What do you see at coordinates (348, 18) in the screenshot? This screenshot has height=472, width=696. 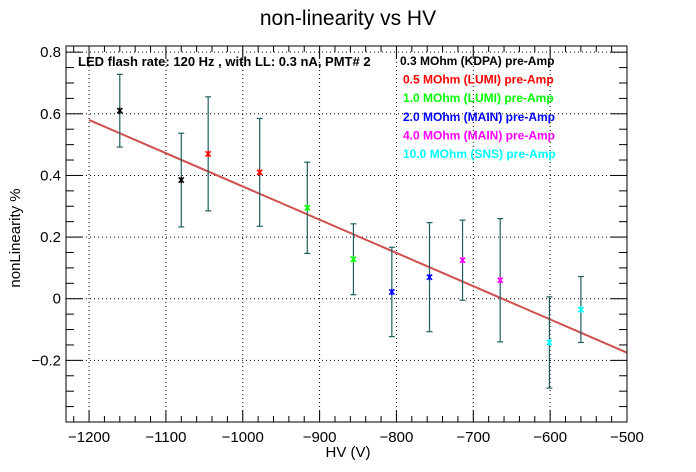 I see `chart-title: non-linearity vs HV` at bounding box center [348, 18].